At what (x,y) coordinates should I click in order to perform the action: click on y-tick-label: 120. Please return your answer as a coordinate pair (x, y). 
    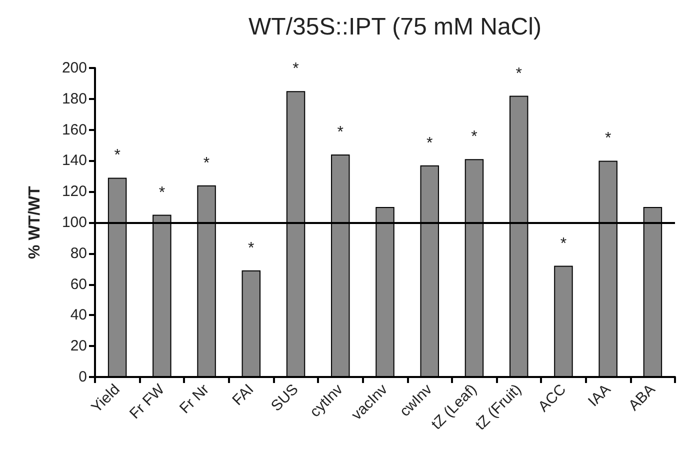
    Looking at the image, I should click on (74, 191).